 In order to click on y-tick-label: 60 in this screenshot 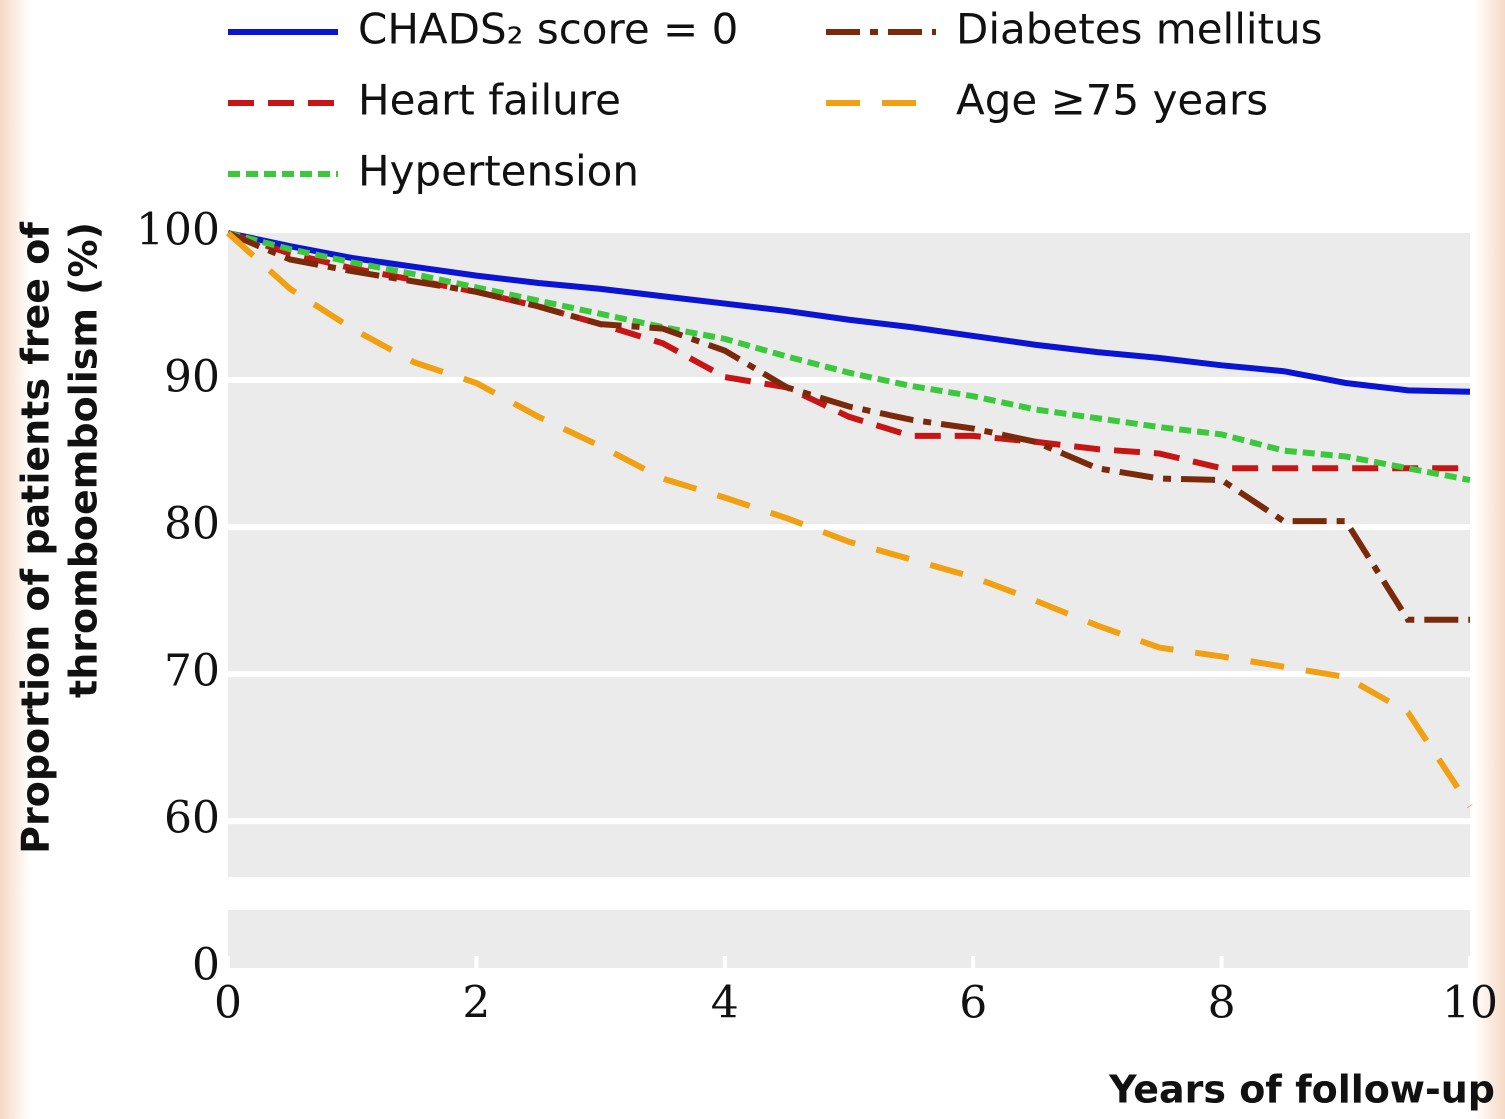, I will do `click(192, 818)`.